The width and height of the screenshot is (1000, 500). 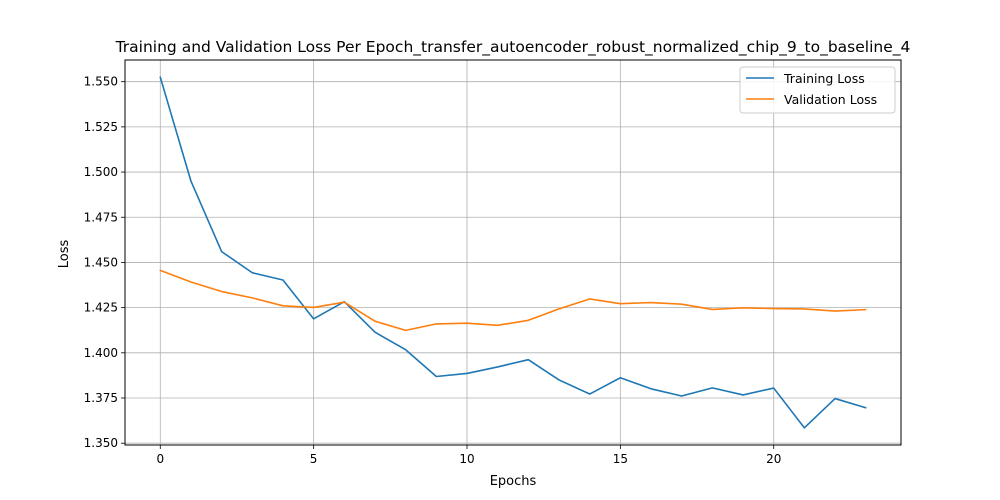 I want to click on y-tick-label: 1.400, so click(x=101, y=353).